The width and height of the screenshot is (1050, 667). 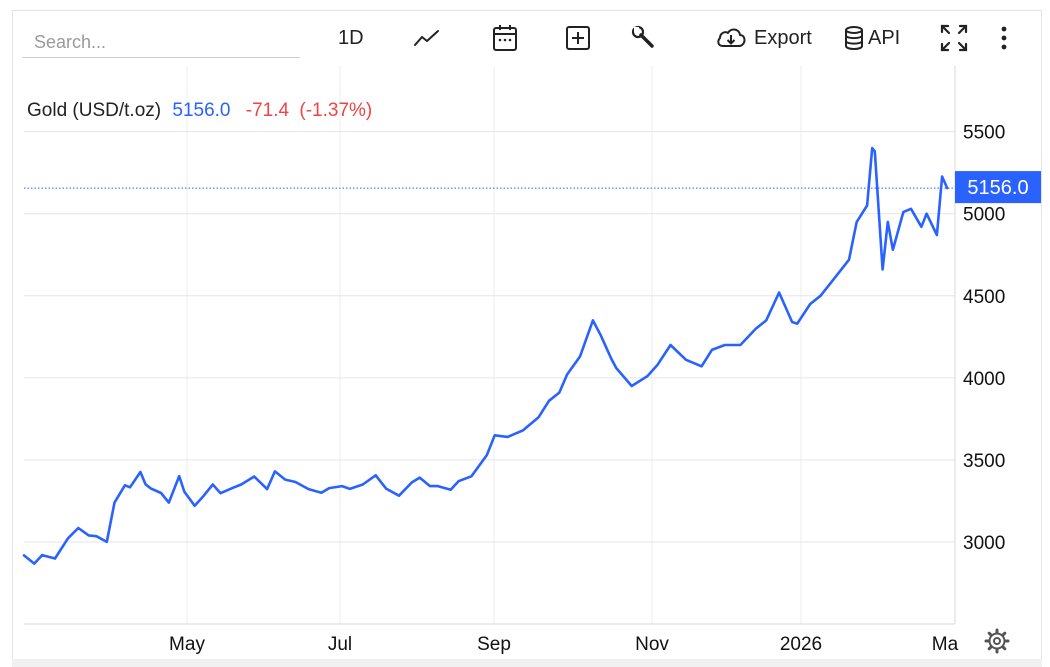 I want to click on chart-header: Gold (USD/t.oz) 5156.0 -71.4 (-1.37%), so click(x=199, y=110).